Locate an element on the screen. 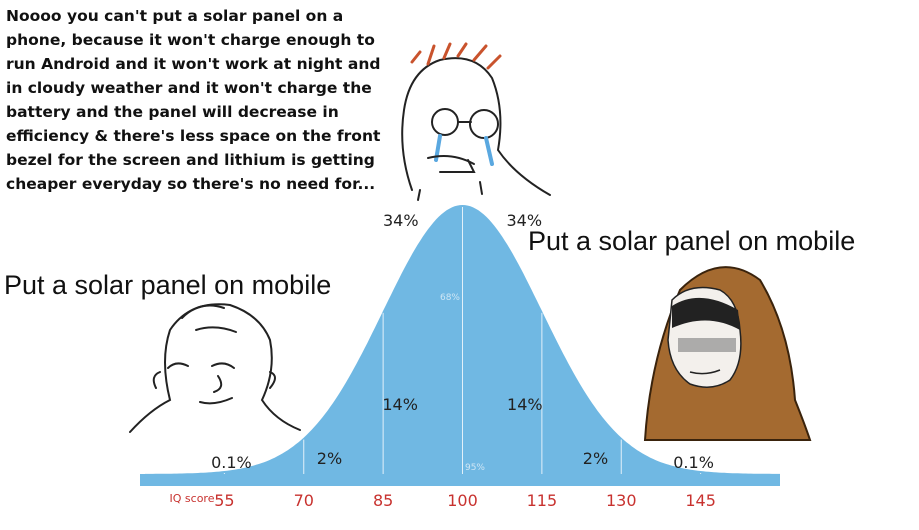  x-tick-label: 145 is located at coordinates (700, 500).